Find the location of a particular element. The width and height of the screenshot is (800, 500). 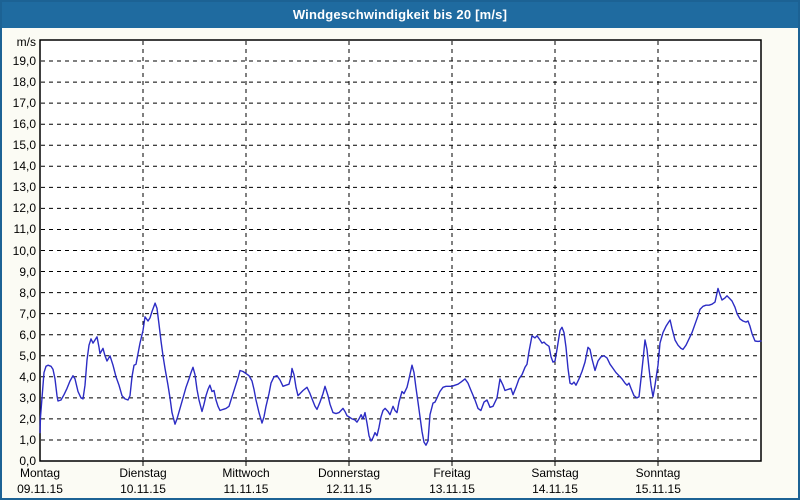

titlebar: Windgeschwindigkeit bis 20 [m/s] is located at coordinates (400, 14).